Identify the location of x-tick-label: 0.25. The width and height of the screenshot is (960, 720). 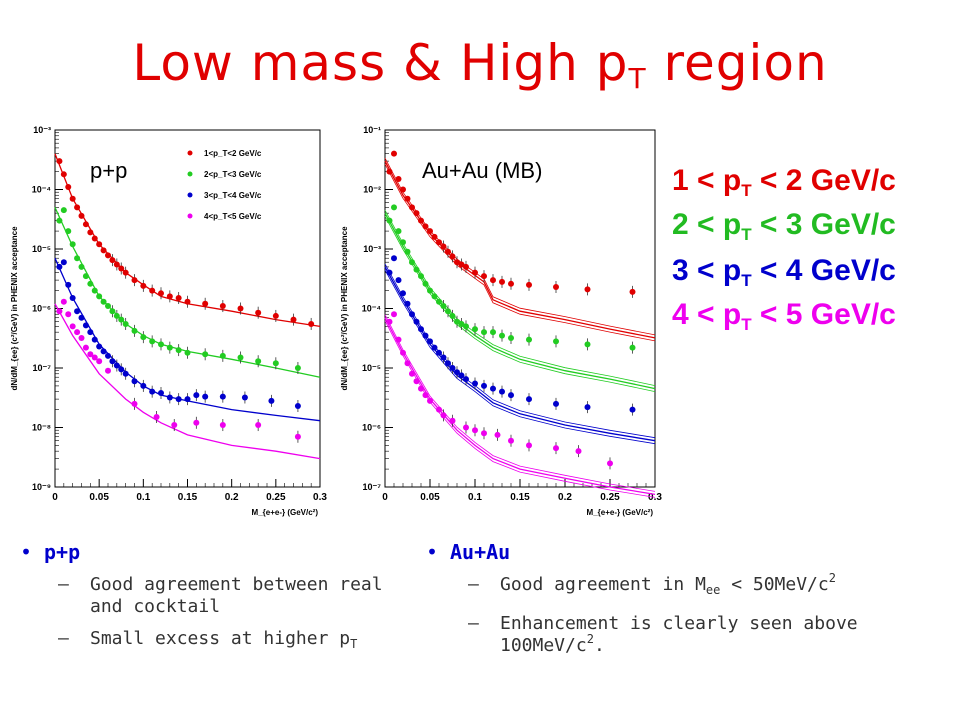
(276, 497).